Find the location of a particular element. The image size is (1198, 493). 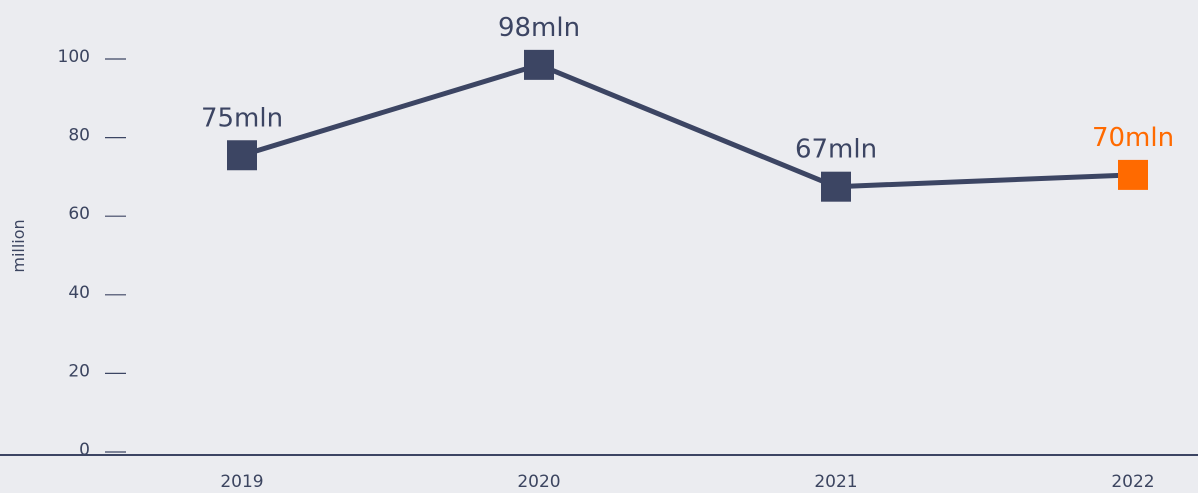

data-label: 67mln is located at coordinates (836, 150).